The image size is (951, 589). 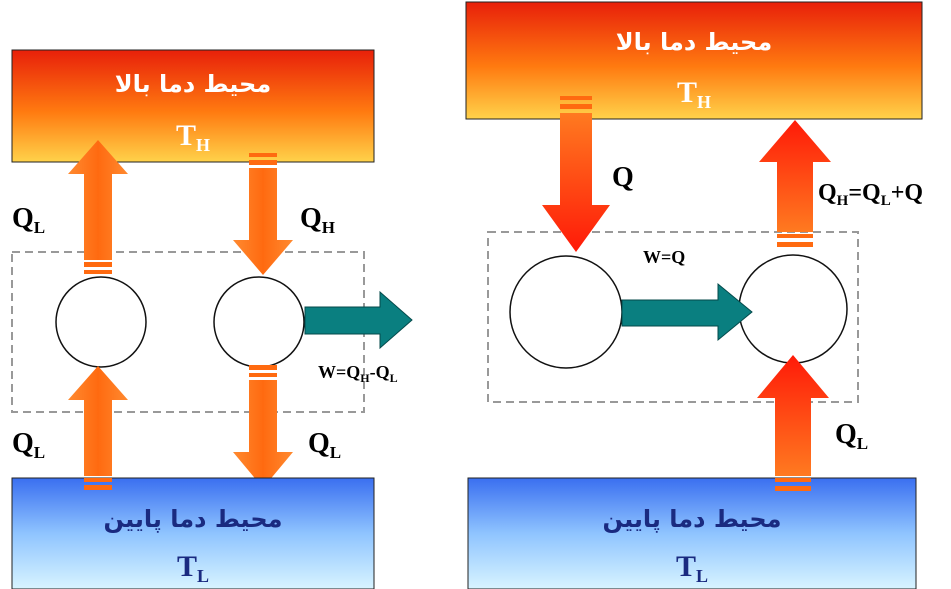 I want to click on left-label-ql-top: QL, so click(x=28, y=220).